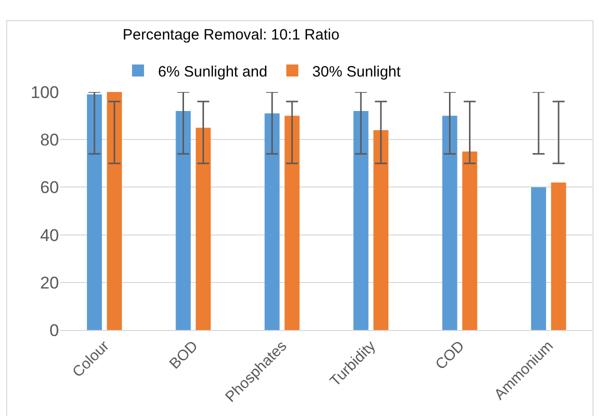 The height and width of the screenshot is (416, 608). What do you see at coordinates (49, 140) in the screenshot?
I see `y-tick-label: 80` at bounding box center [49, 140].